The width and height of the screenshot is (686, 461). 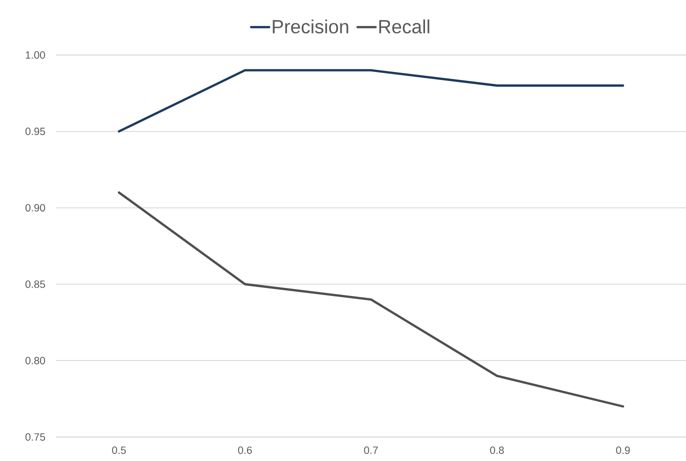 What do you see at coordinates (119, 450) in the screenshot?
I see `x-tick-label: 0.5` at bounding box center [119, 450].